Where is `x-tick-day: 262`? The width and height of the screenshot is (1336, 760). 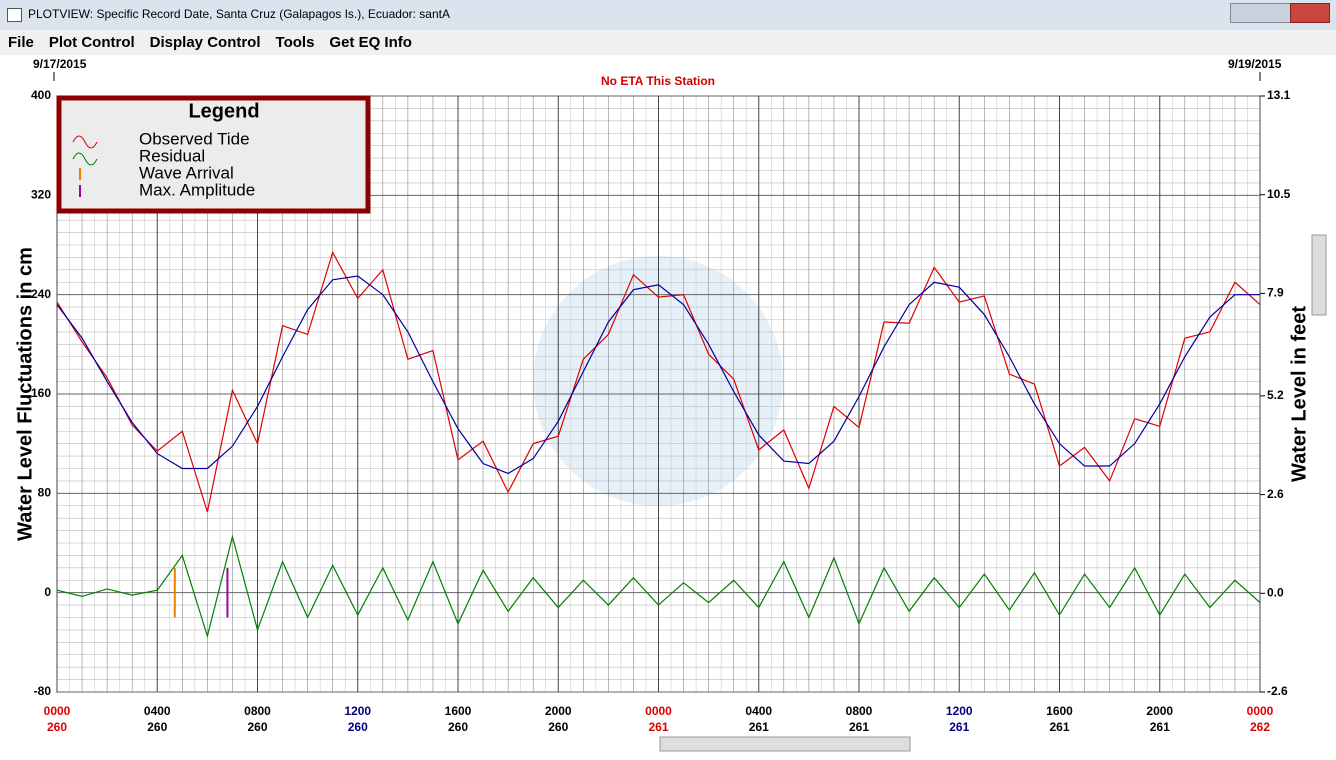
x-tick-day: 262 is located at coordinates (1260, 727).